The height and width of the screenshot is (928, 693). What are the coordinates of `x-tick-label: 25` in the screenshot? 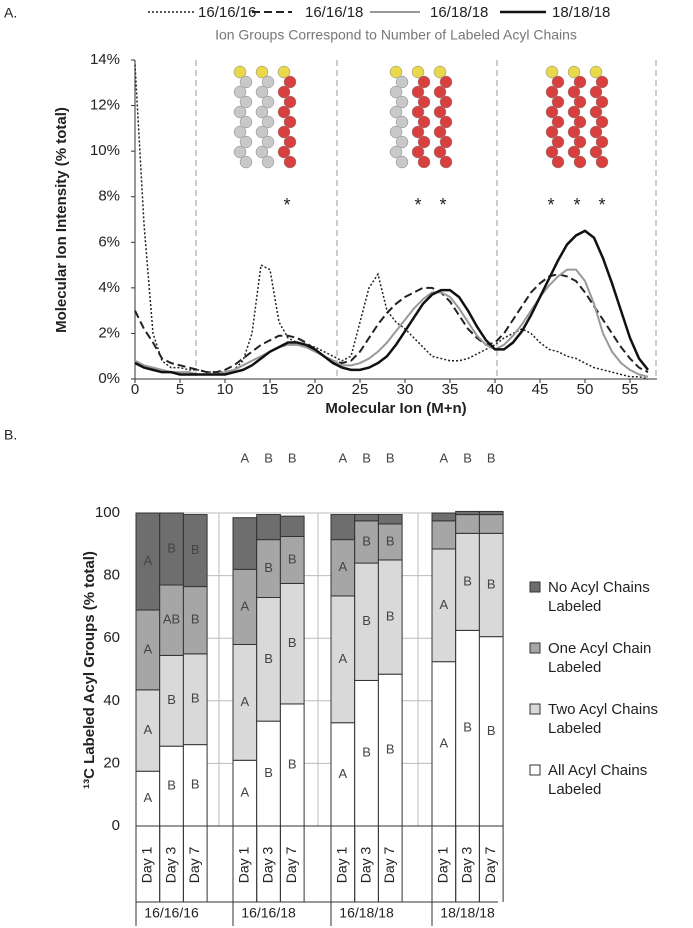 It's located at (360, 389).